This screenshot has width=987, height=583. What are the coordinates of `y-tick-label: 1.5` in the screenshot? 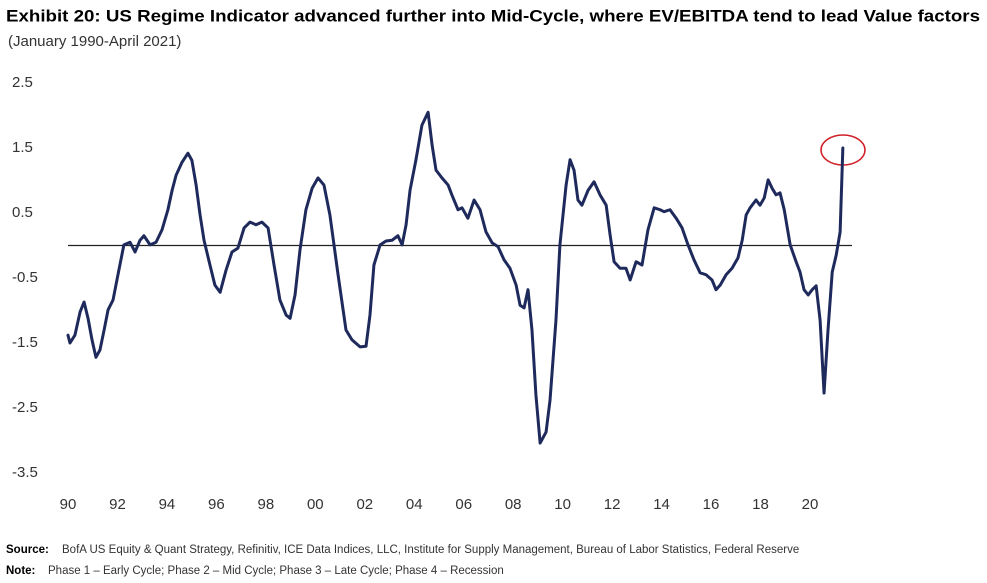 It's located at (22, 147).